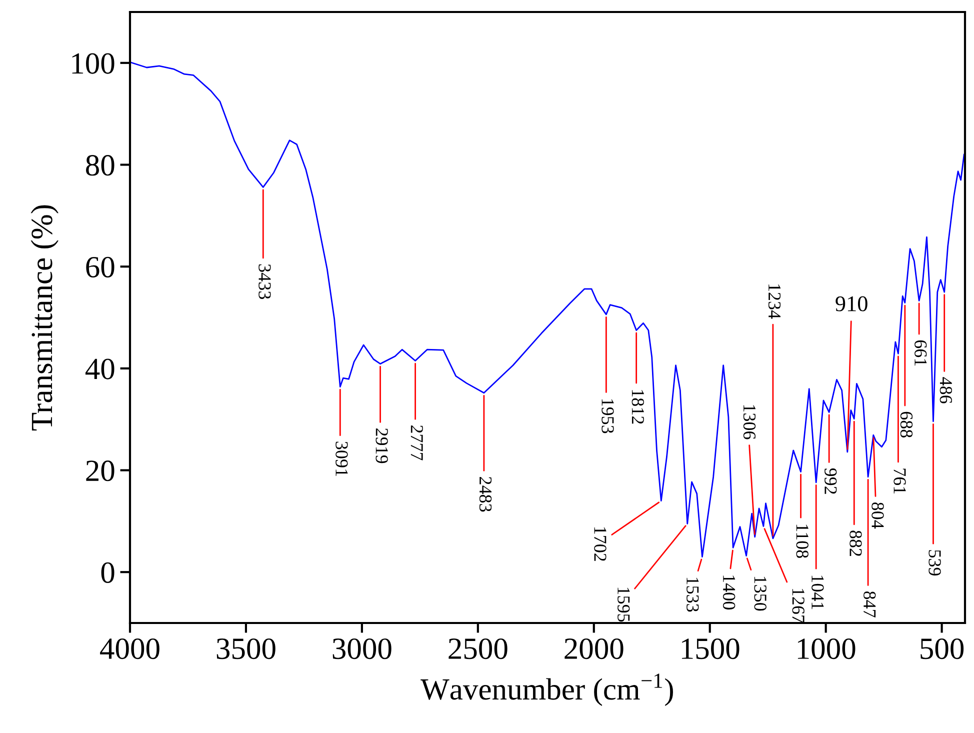 Image resolution: width=974 pixels, height=733 pixels. I want to click on annotation: 2777, so click(416, 442).